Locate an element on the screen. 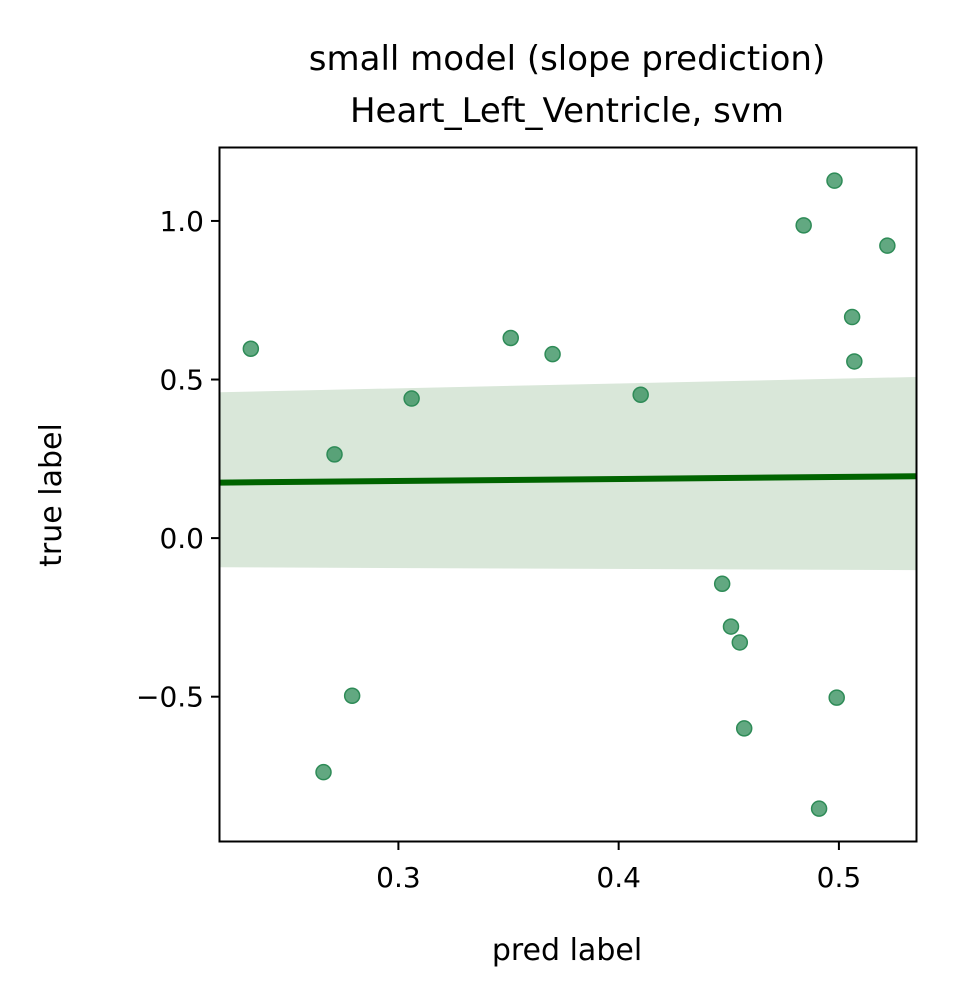  x-axis-label: pred label is located at coordinates (567, 950).